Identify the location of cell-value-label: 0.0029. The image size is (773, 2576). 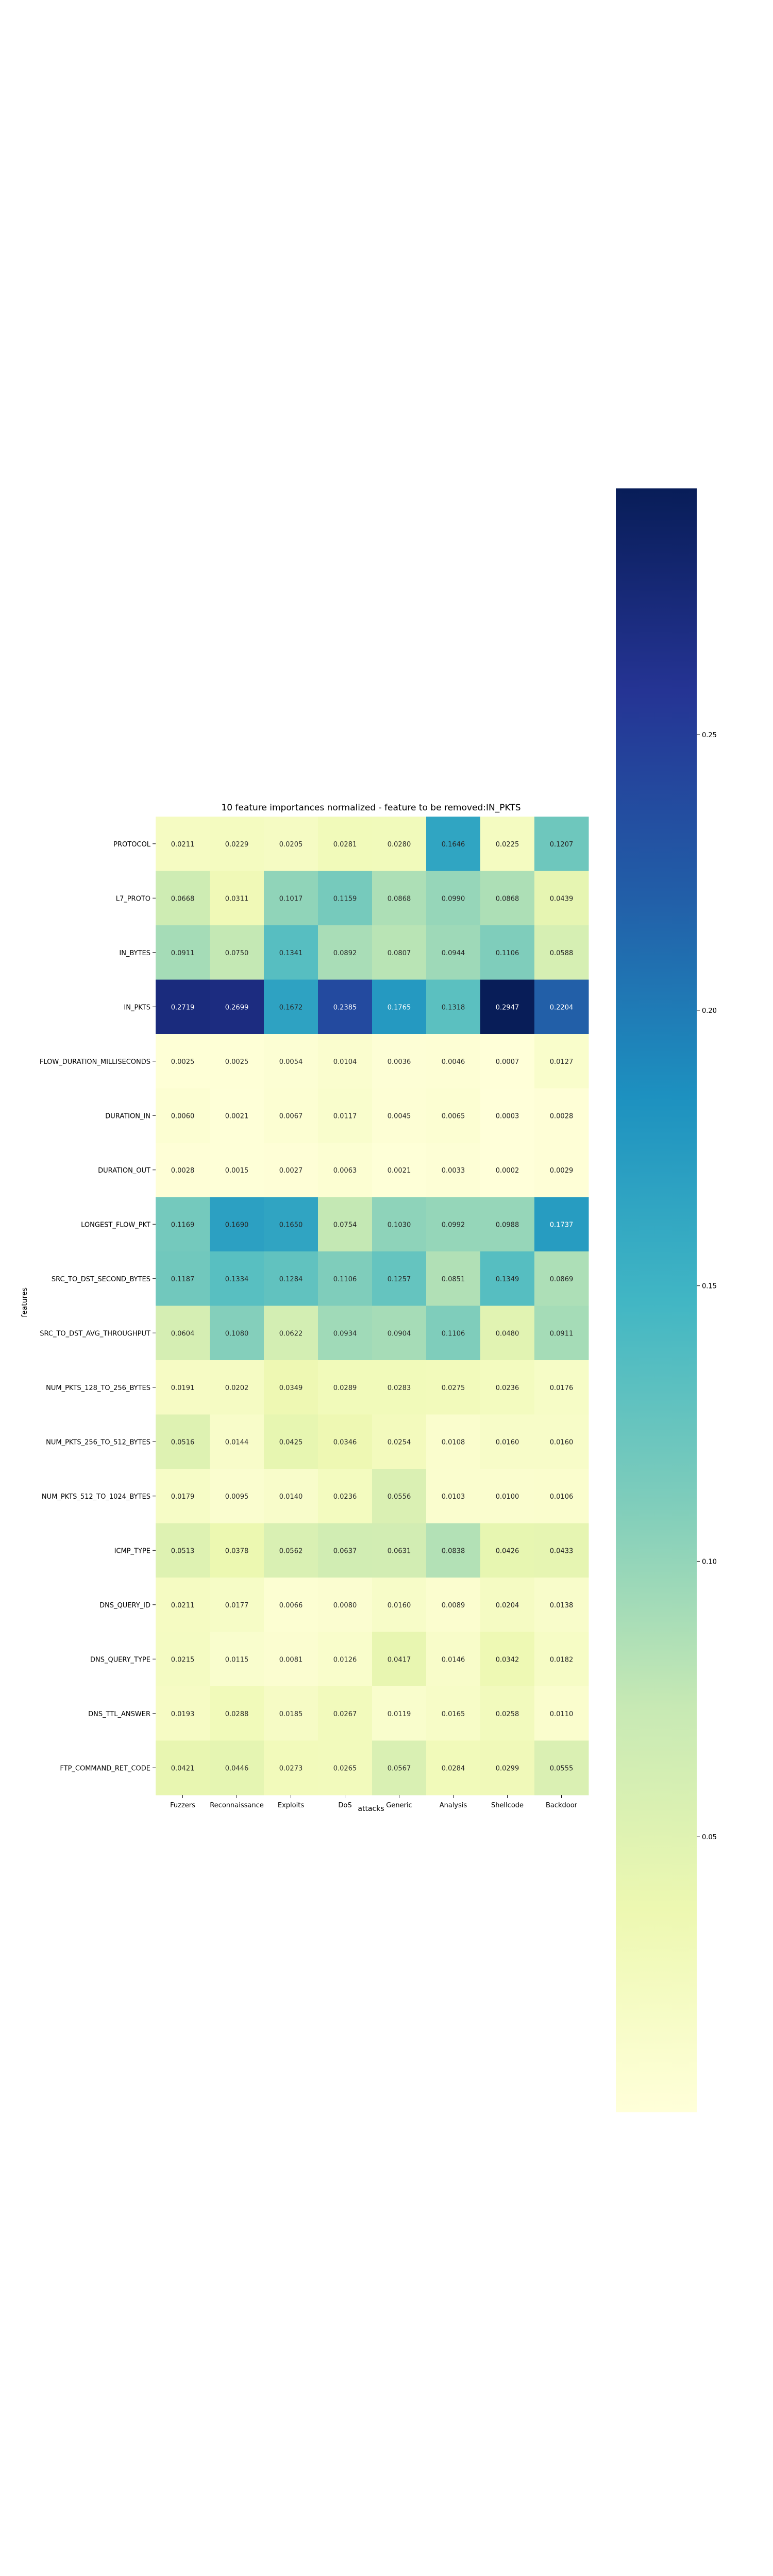
(562, 1171).